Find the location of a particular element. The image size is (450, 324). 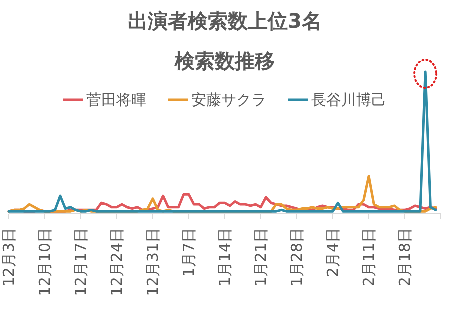

x-tick-label: 2月11日 is located at coordinates (369, 257).